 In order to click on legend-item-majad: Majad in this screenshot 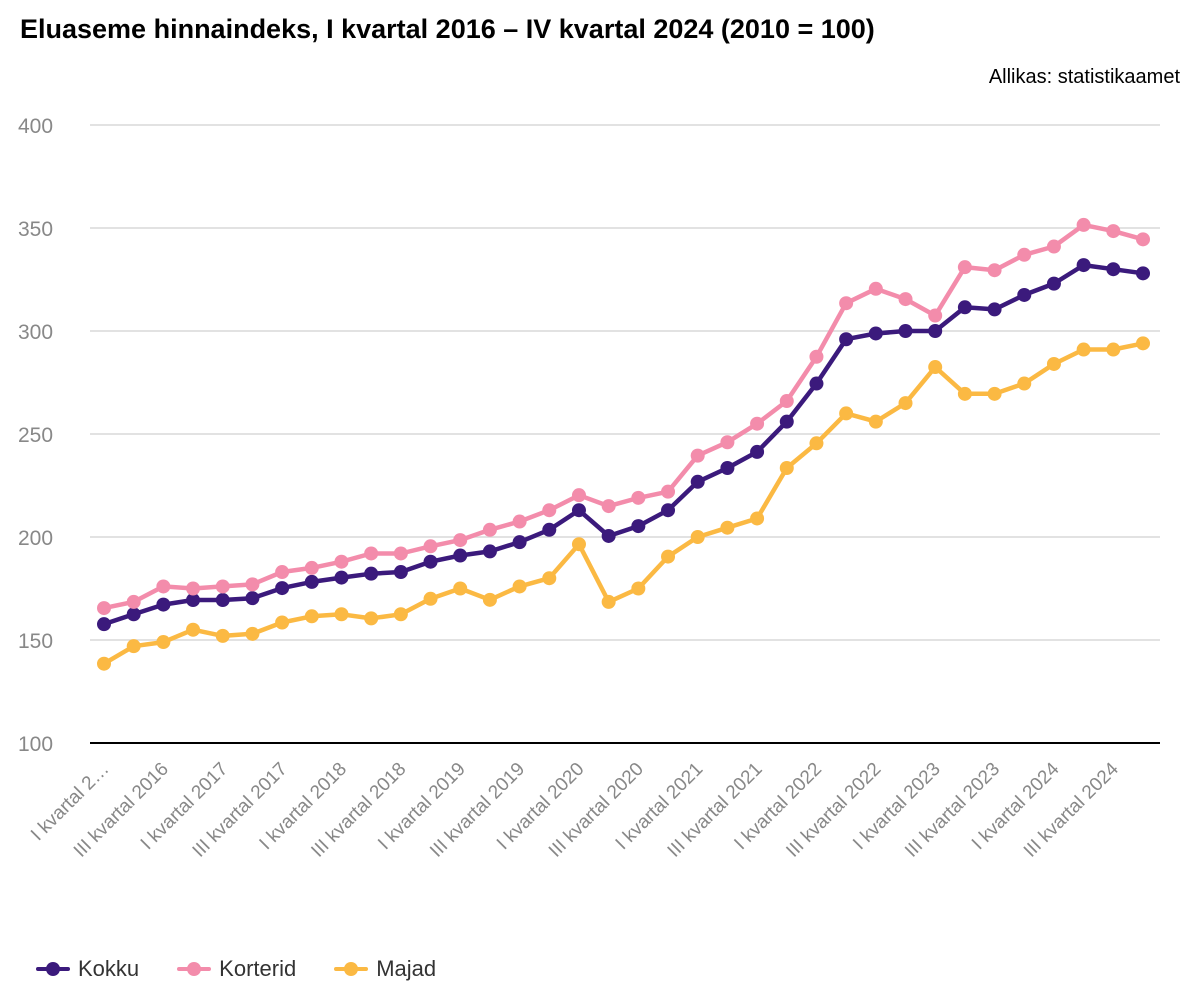, I will do `click(385, 969)`.